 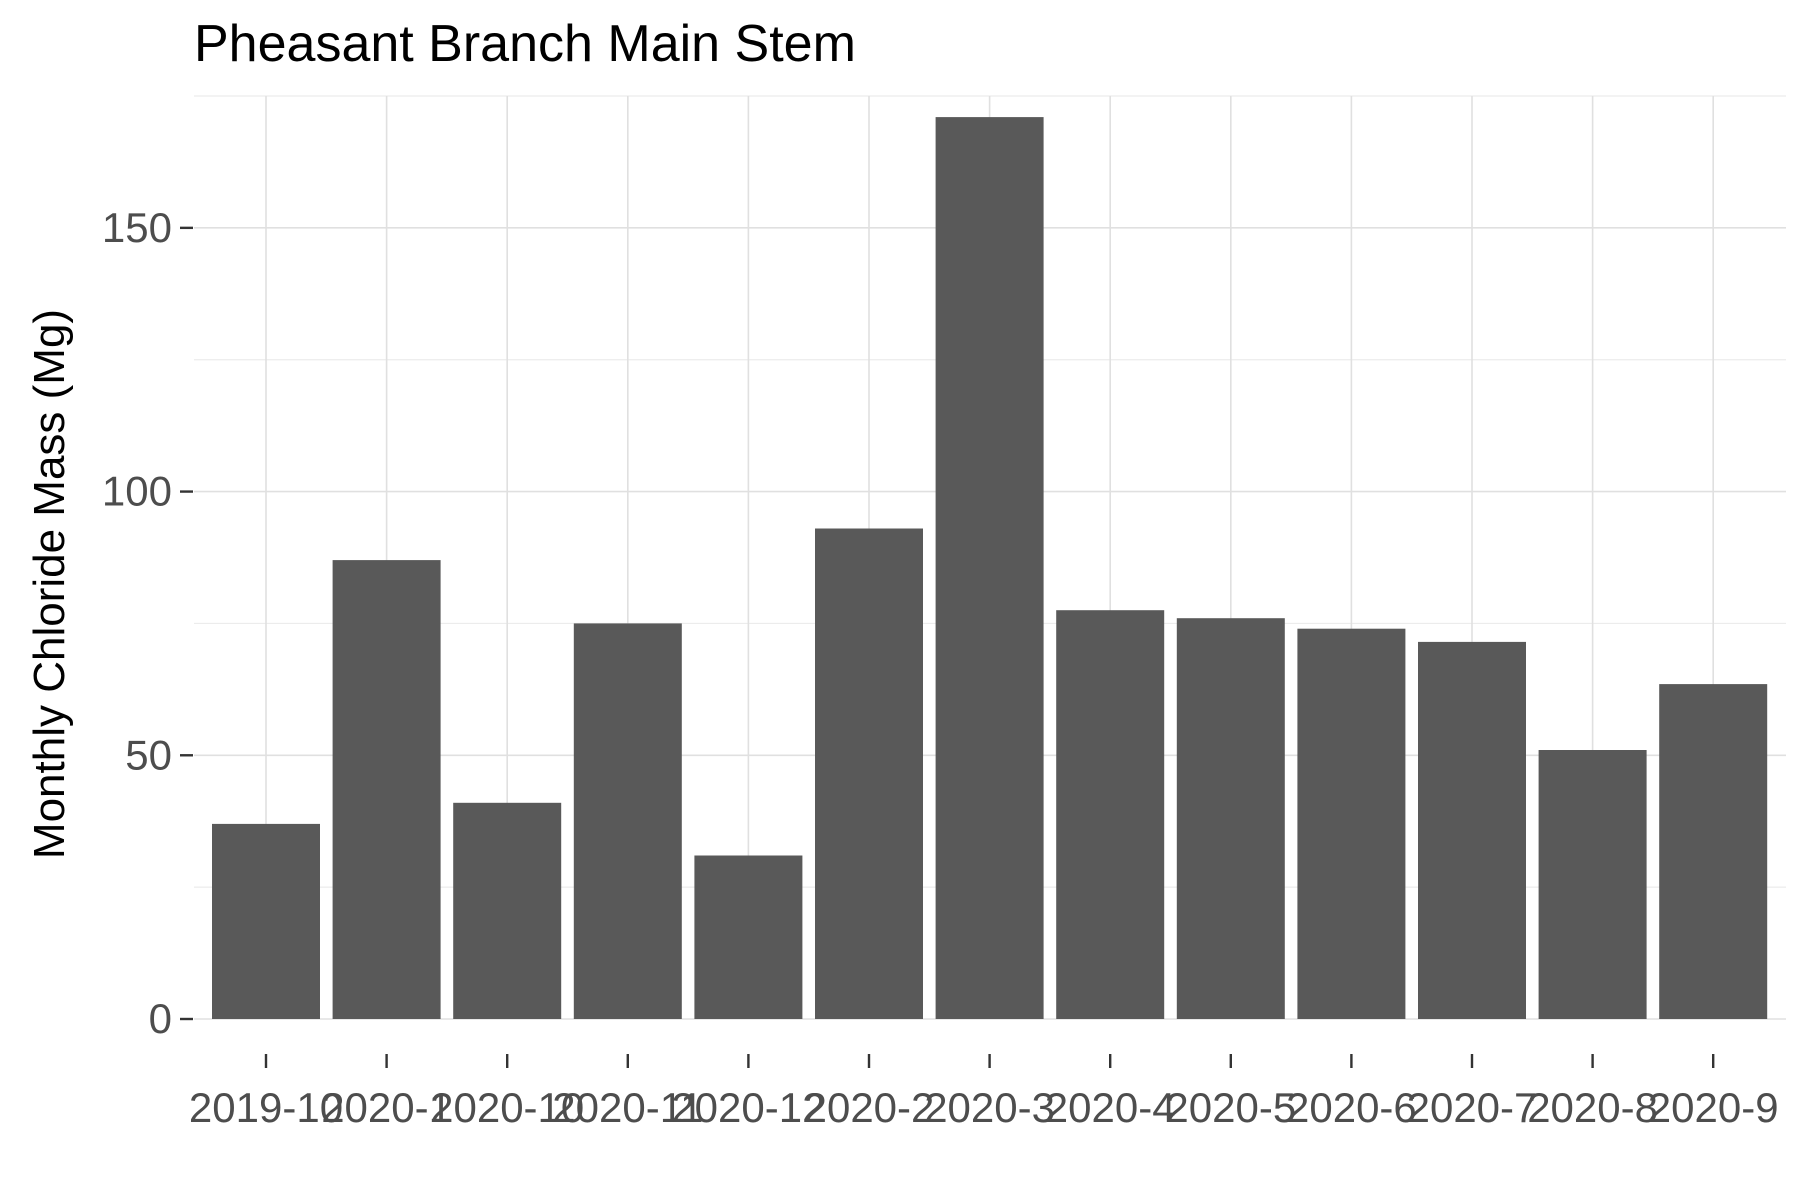 I want to click on x-tick-label: 2020-4, so click(x=1110, y=1107).